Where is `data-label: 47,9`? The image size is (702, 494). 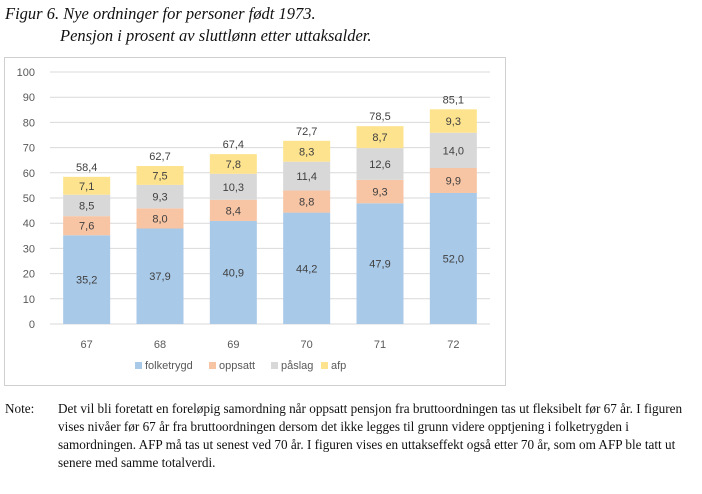 data-label: 47,9 is located at coordinates (379, 265).